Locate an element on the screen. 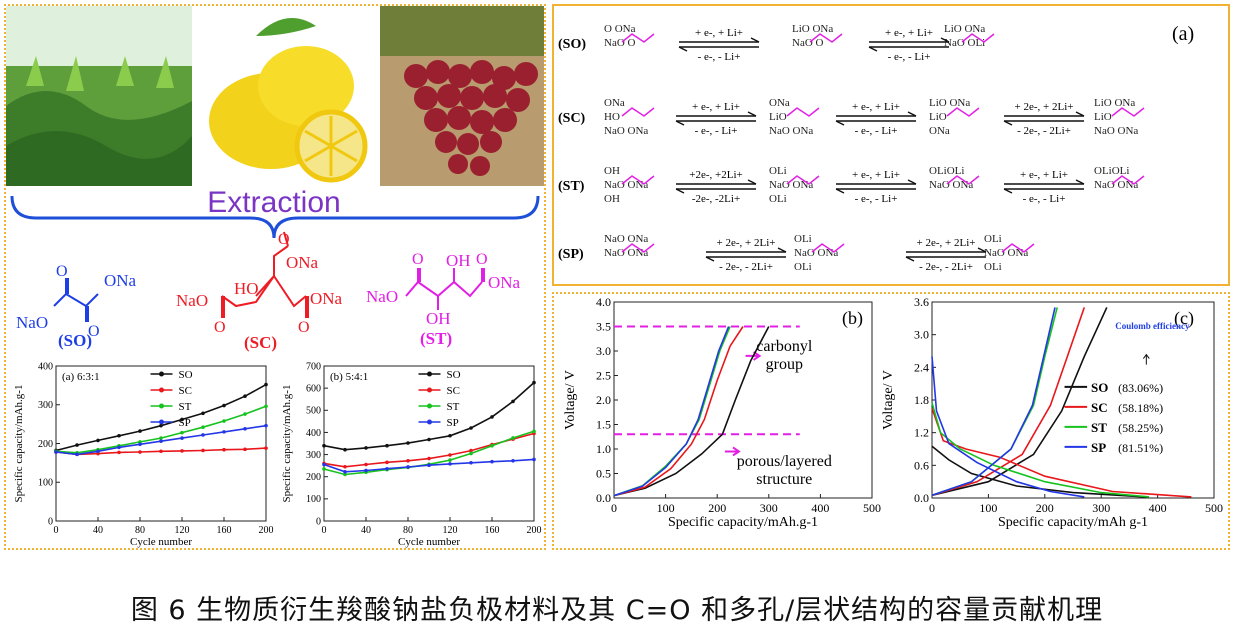  y-tick-label: 1.8 is located at coordinates (921, 400).